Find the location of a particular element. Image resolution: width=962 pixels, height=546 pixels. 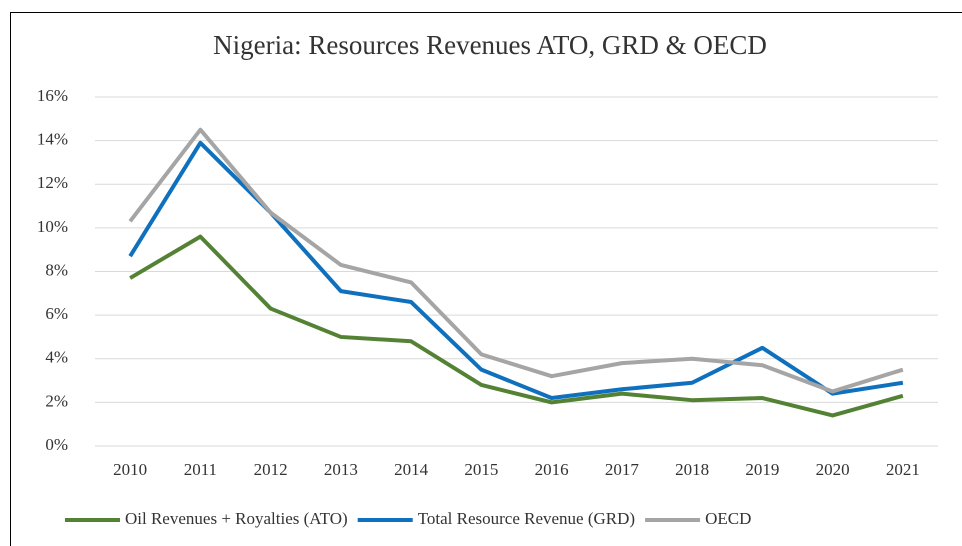

x-tick-label: 2014 is located at coordinates (411, 469).